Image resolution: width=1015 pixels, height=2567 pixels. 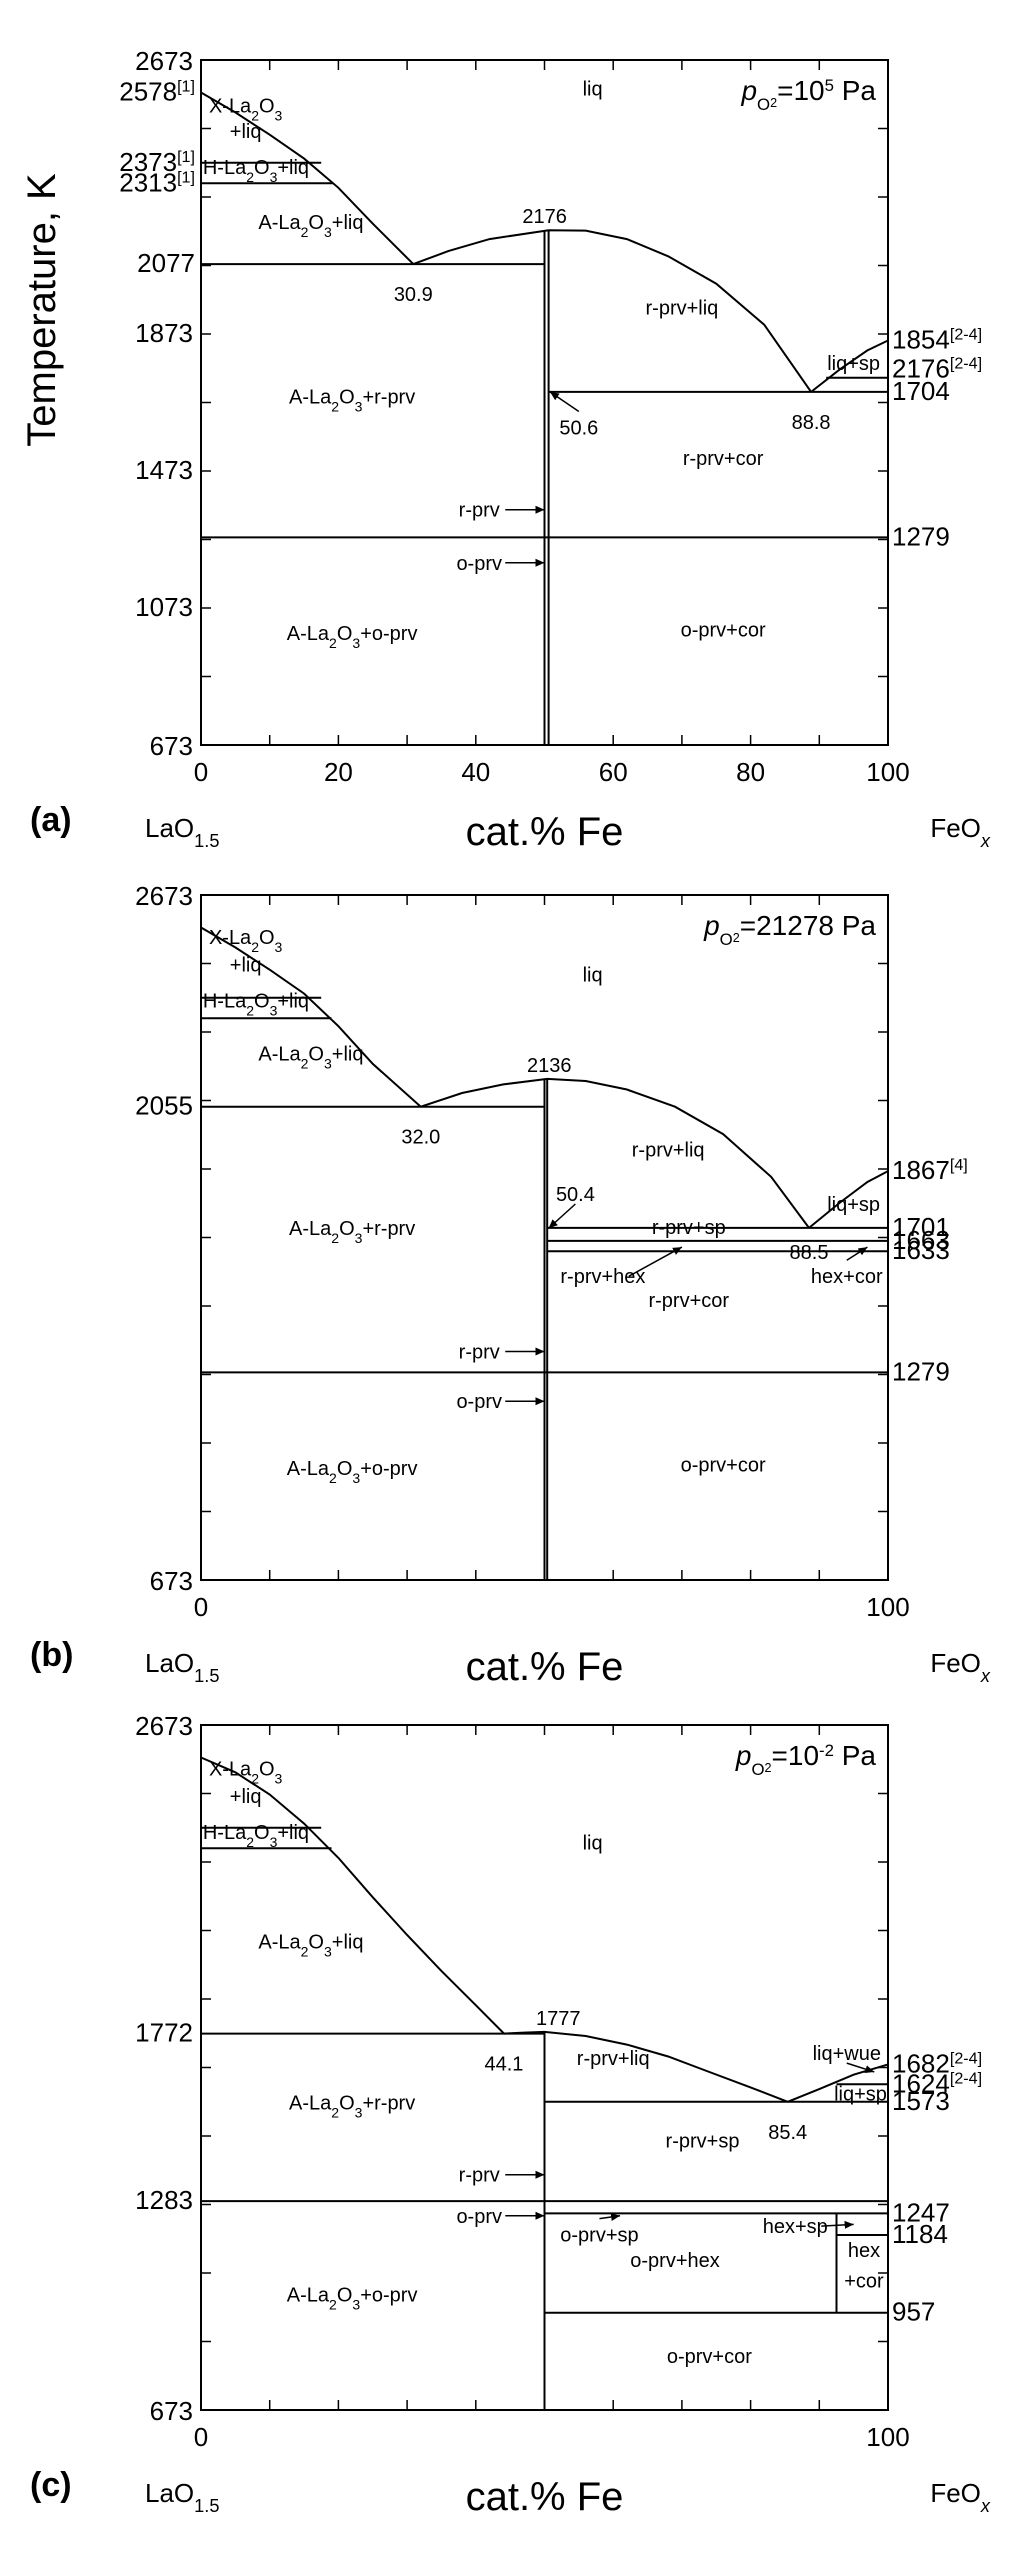 What do you see at coordinates (960, 2497) in the screenshot?
I see `x-right-end-member: FeOx` at bounding box center [960, 2497].